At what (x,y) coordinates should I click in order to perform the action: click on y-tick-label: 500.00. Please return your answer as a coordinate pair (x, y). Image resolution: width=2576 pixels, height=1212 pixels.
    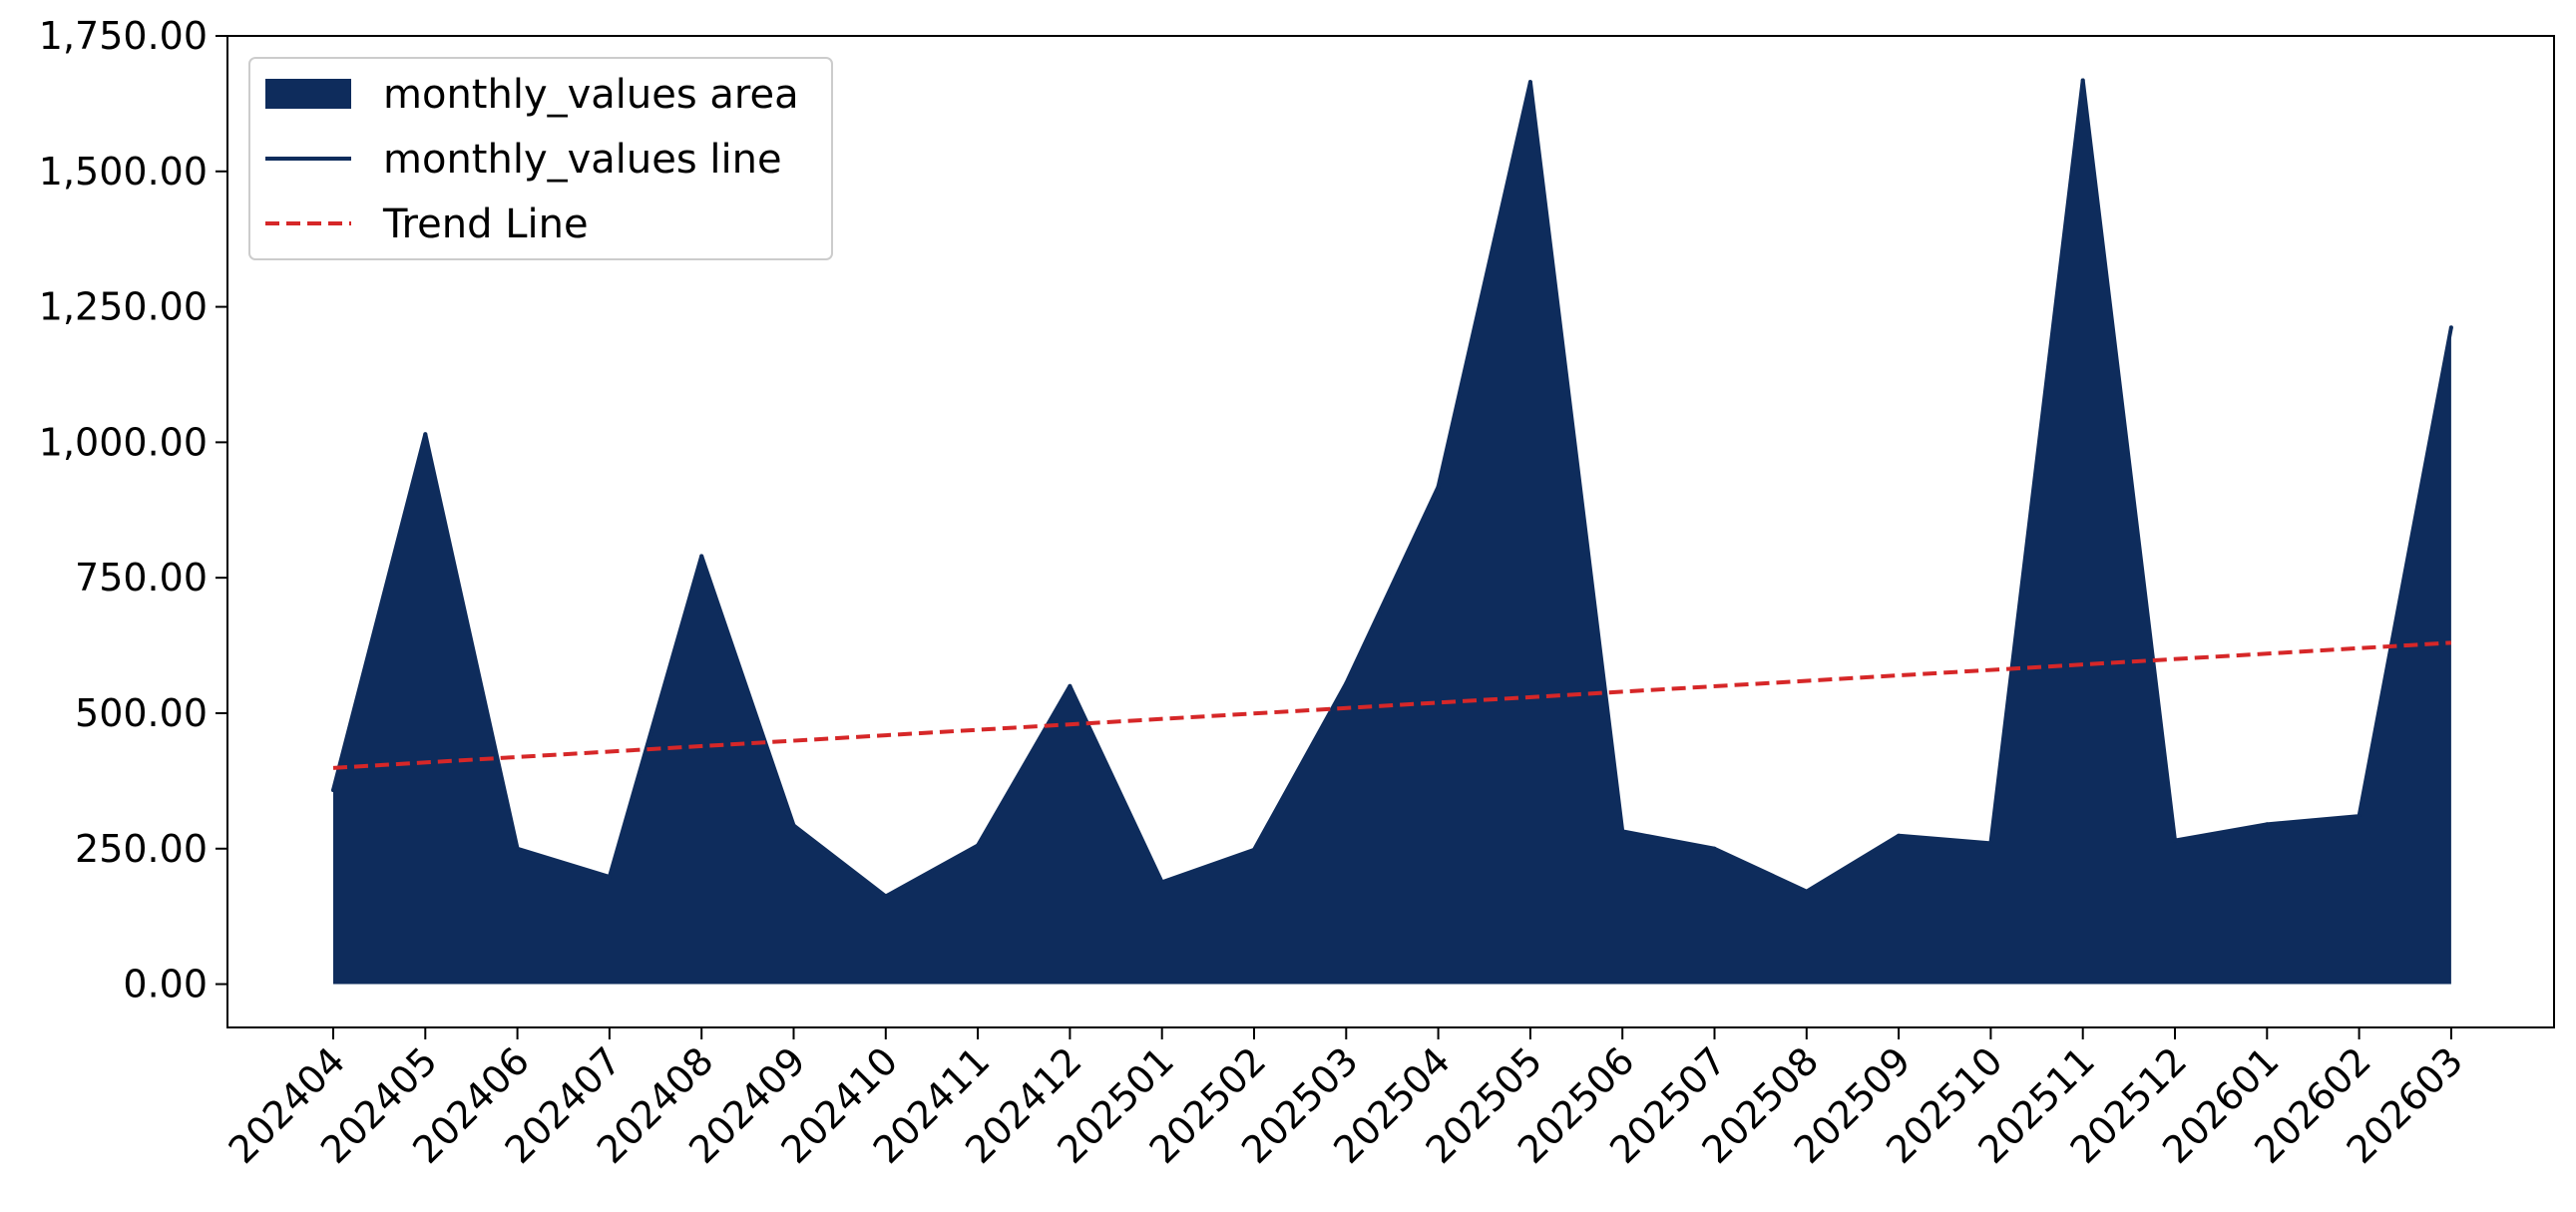
    Looking at the image, I should click on (141, 713).